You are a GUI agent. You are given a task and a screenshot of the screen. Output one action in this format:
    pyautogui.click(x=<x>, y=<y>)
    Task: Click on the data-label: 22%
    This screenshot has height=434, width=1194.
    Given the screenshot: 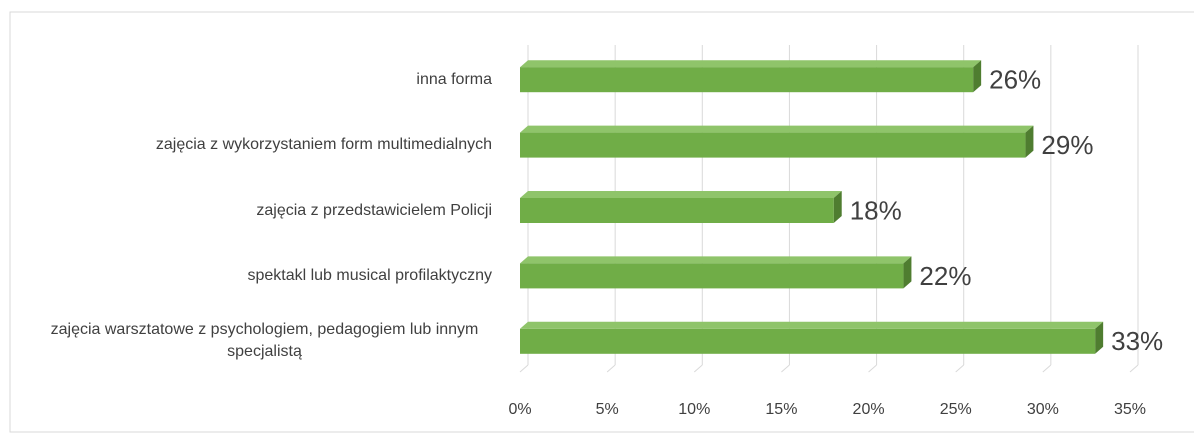 What is the action you would take?
    pyautogui.click(x=945, y=276)
    